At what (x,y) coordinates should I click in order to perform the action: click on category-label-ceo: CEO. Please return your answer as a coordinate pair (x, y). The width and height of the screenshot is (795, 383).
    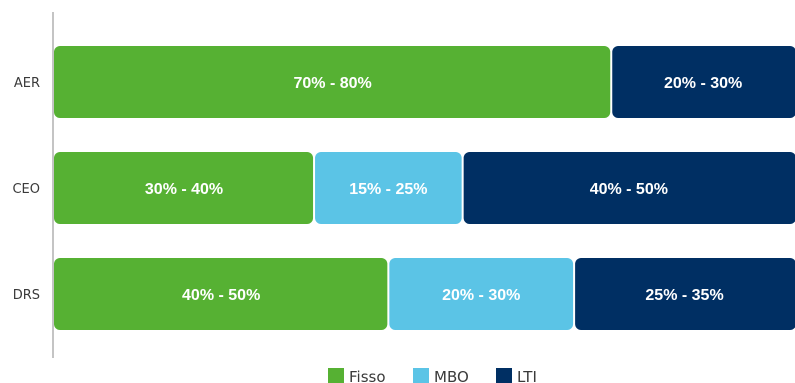
    Looking at the image, I should click on (26, 189).